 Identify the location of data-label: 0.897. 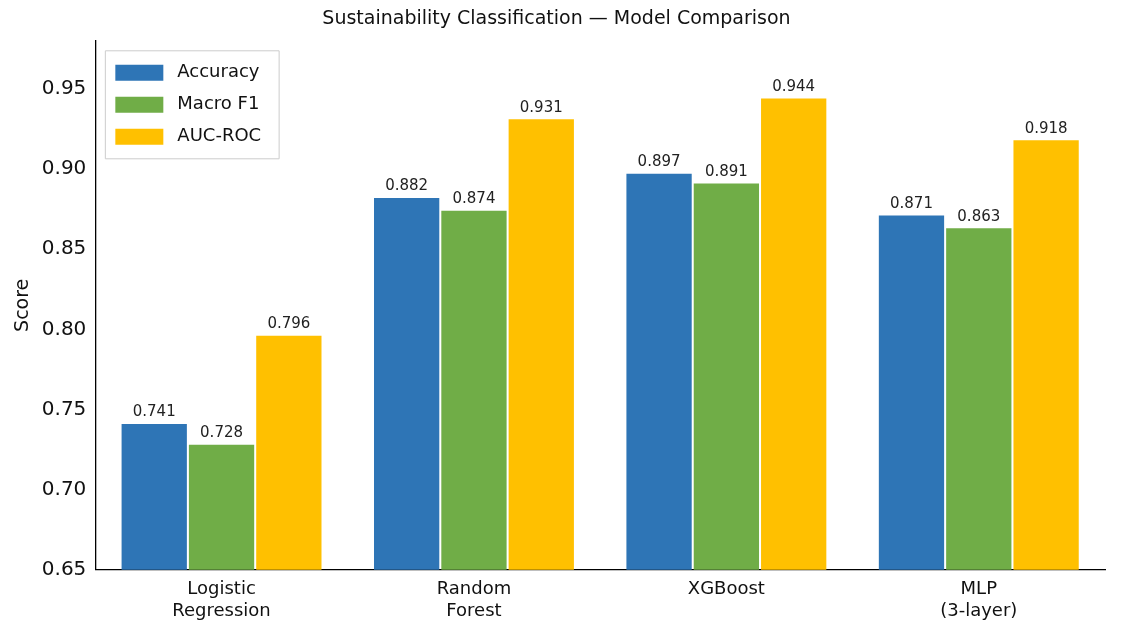
(659, 161).